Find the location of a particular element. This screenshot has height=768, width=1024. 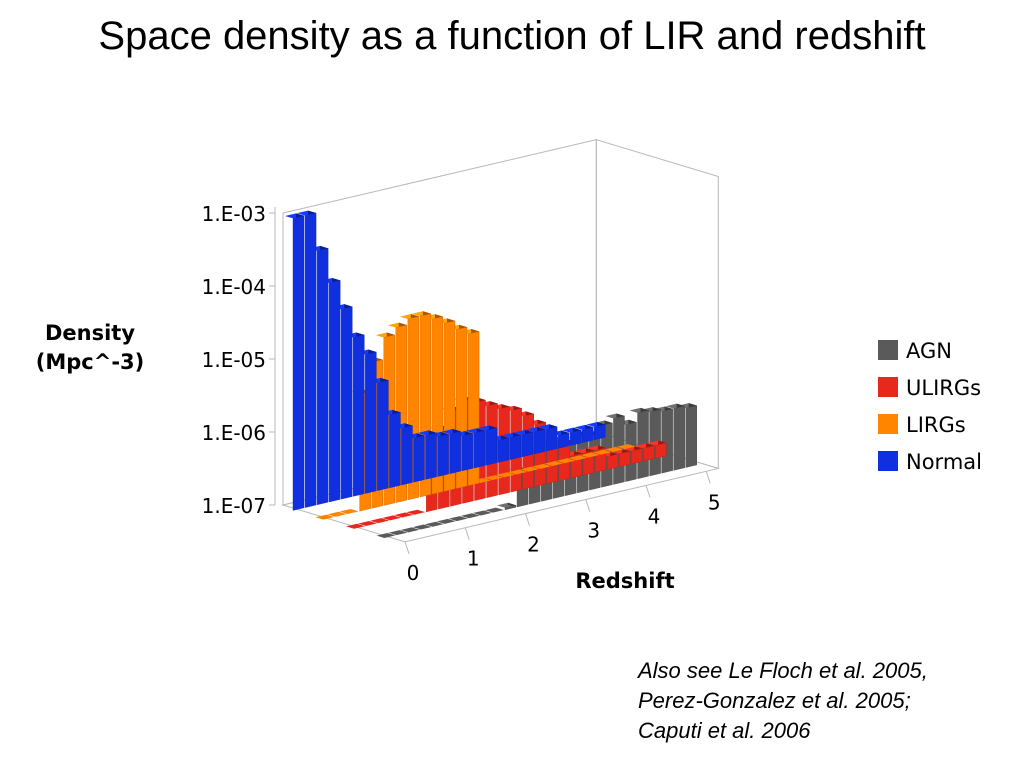

legend-label: AGN is located at coordinates (929, 351).